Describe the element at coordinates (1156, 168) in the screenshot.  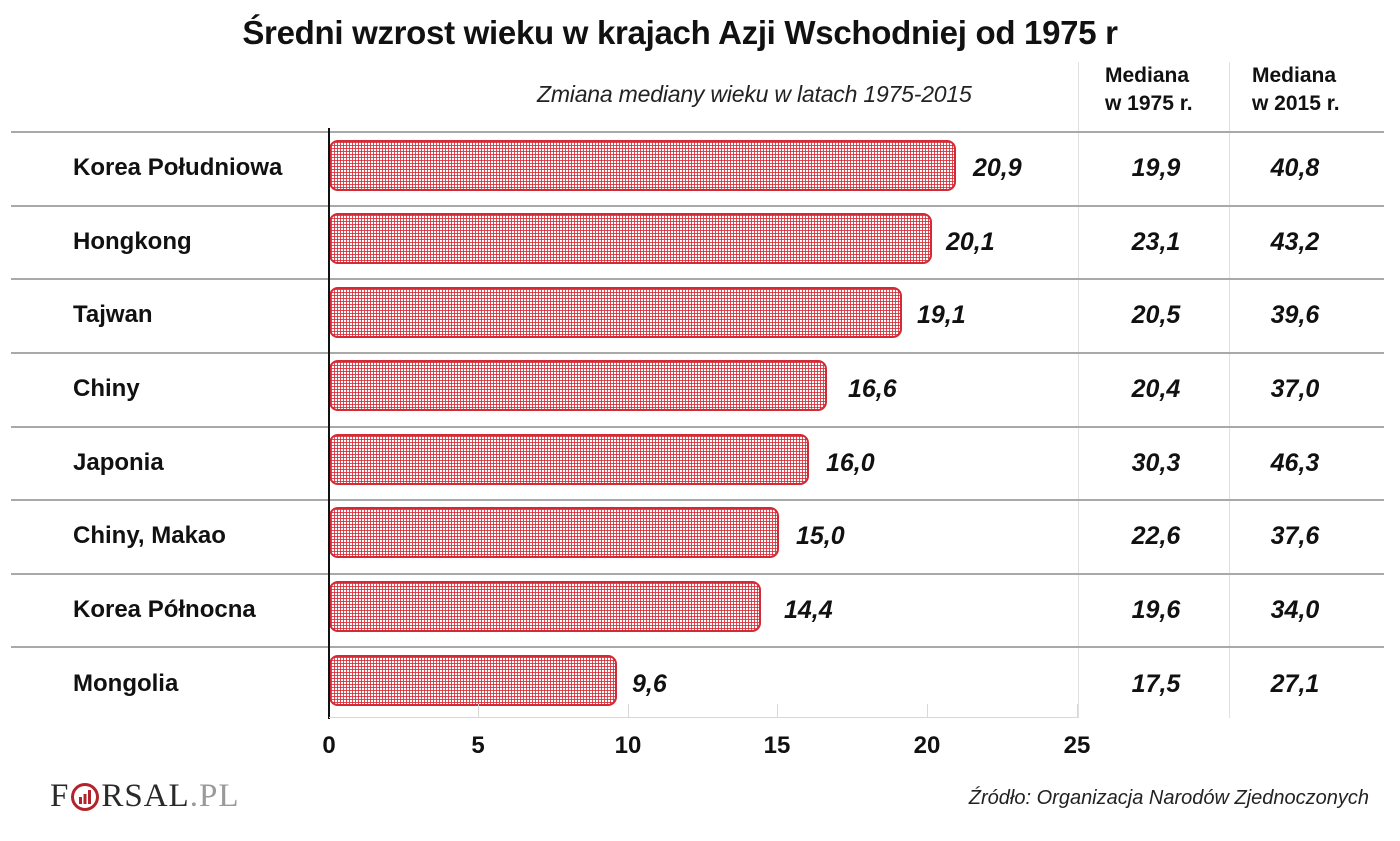
I see `median-1975-cell: 19,9` at that location.